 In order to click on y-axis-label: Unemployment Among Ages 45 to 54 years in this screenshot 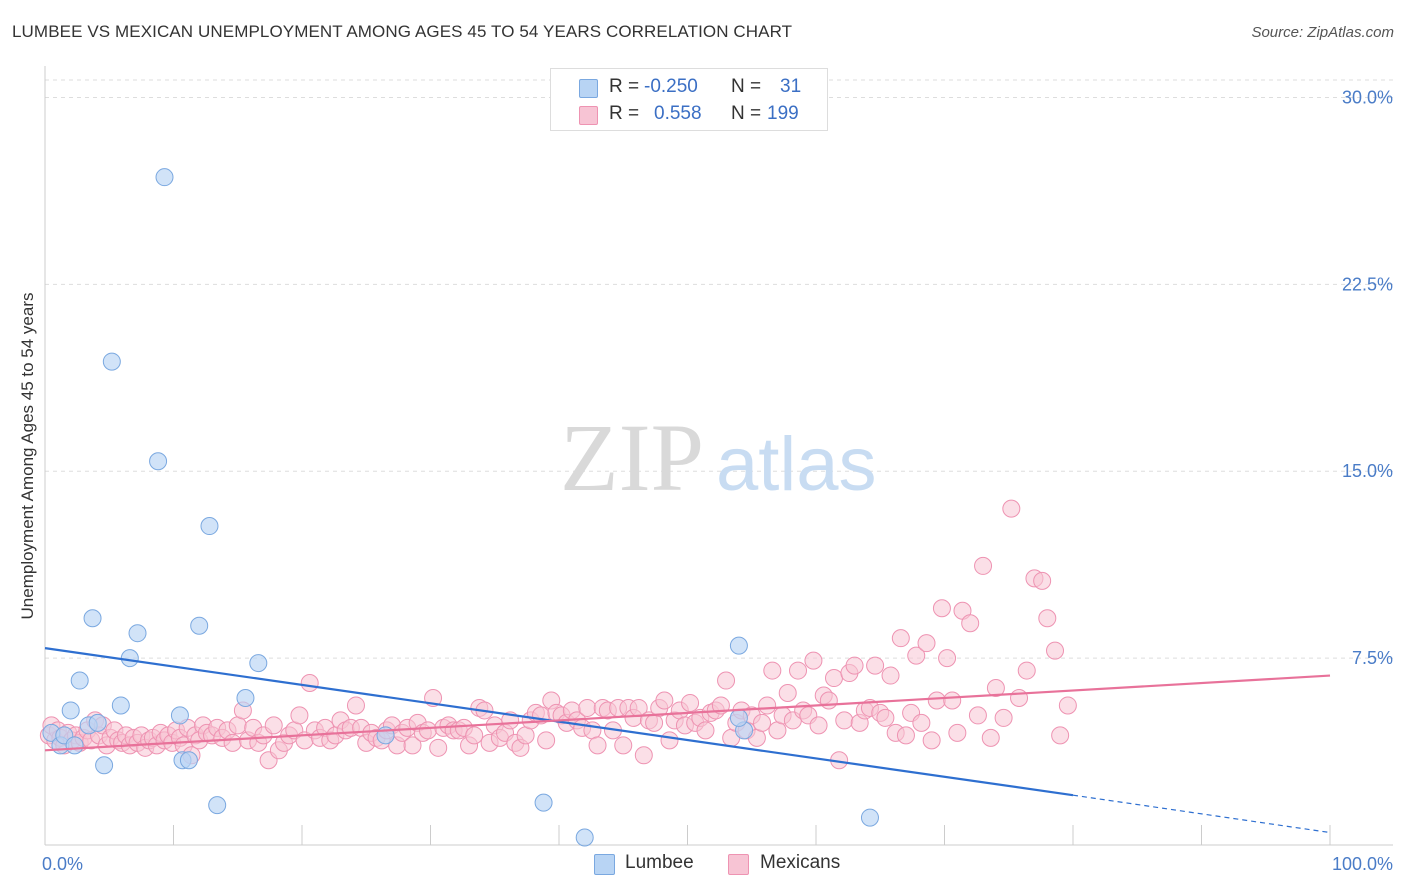, I will do `click(27, 456)`.